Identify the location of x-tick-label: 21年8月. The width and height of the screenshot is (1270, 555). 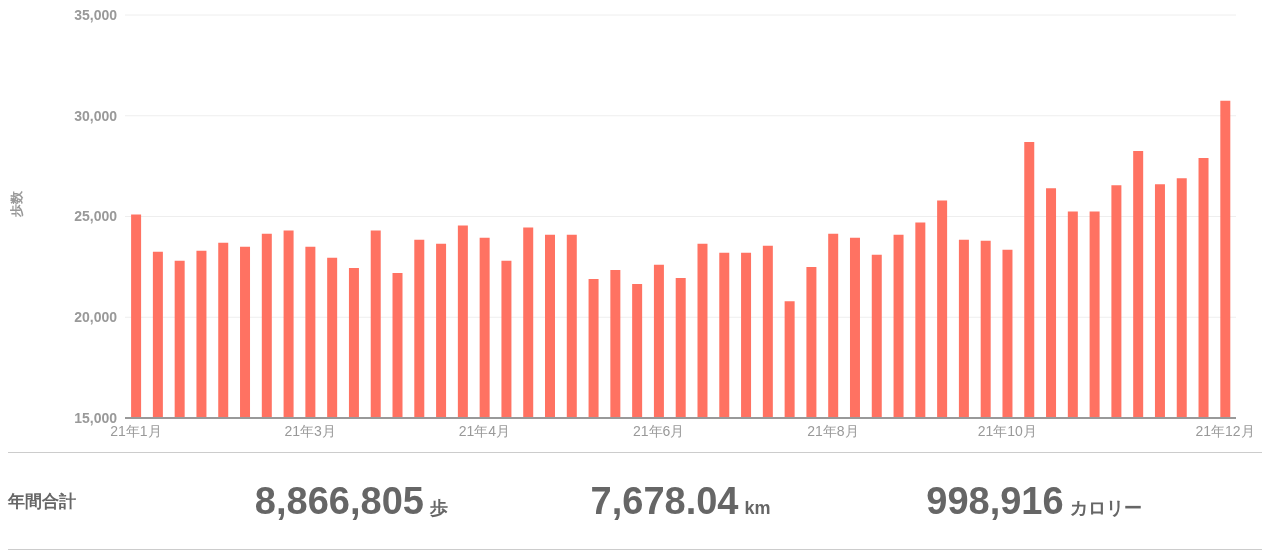
(833, 430).